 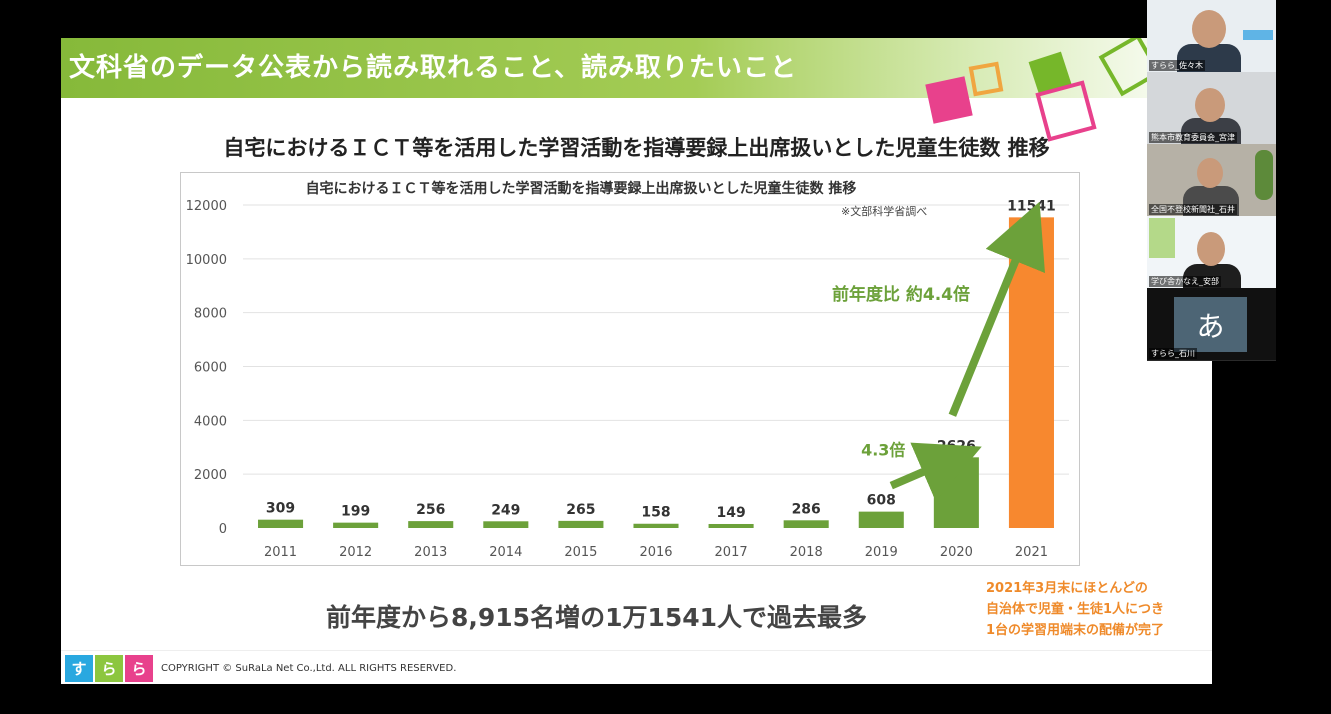 What do you see at coordinates (433, 68) in the screenshot?
I see `slide-header-title: 文科省のデータ公表から読み取れること、読み取りたいこと` at bounding box center [433, 68].